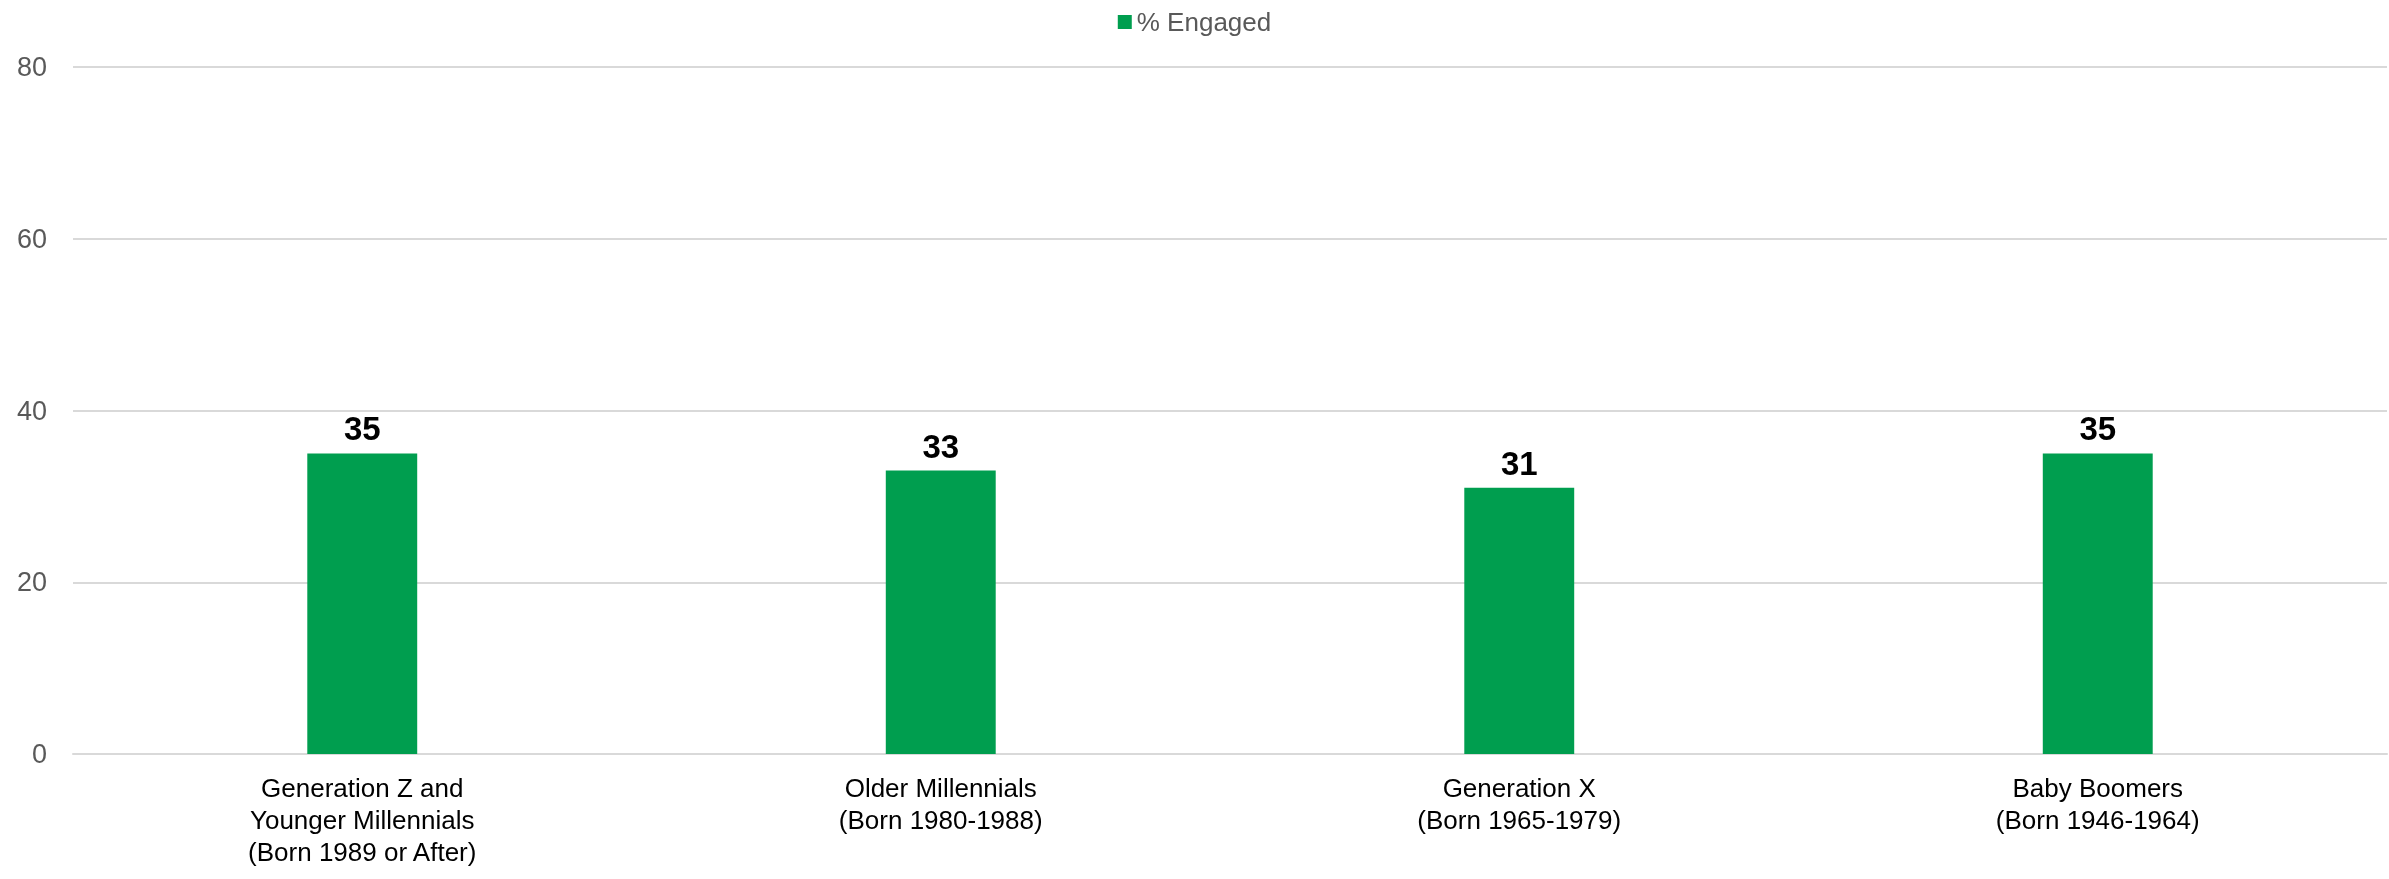  What do you see at coordinates (31, 238) in the screenshot?
I see `y-tick-label: 60` at bounding box center [31, 238].